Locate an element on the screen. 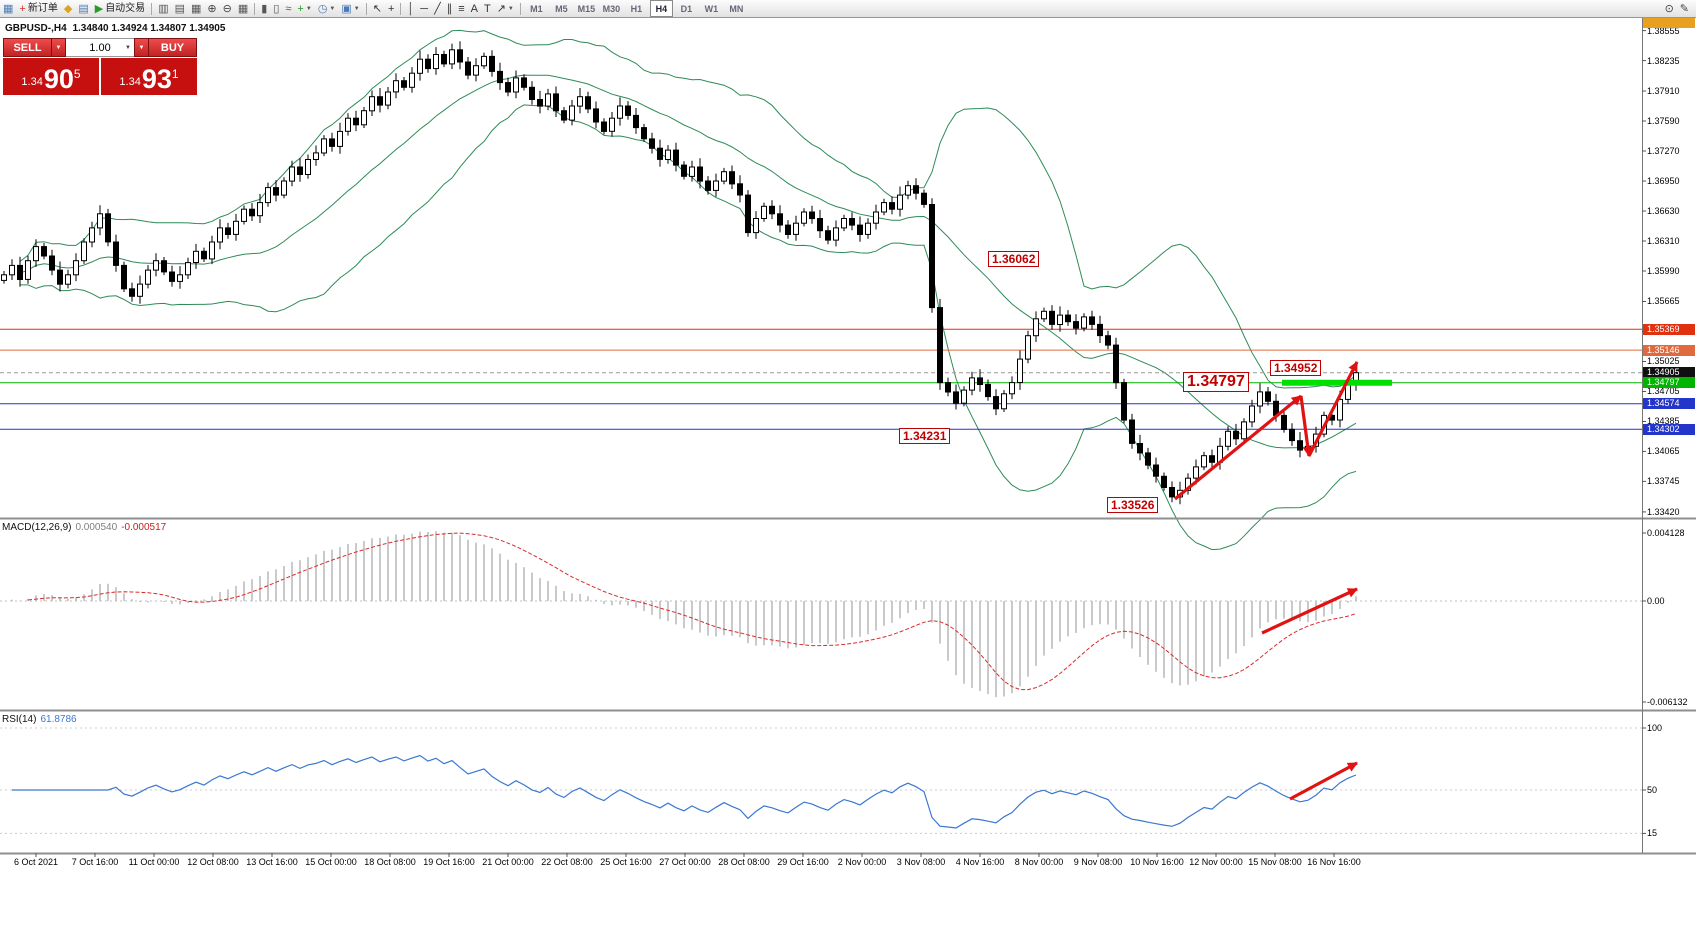 Image resolution: width=1696 pixels, height=943 pixels. price-annotation: 1.36062 is located at coordinates (1014, 259).